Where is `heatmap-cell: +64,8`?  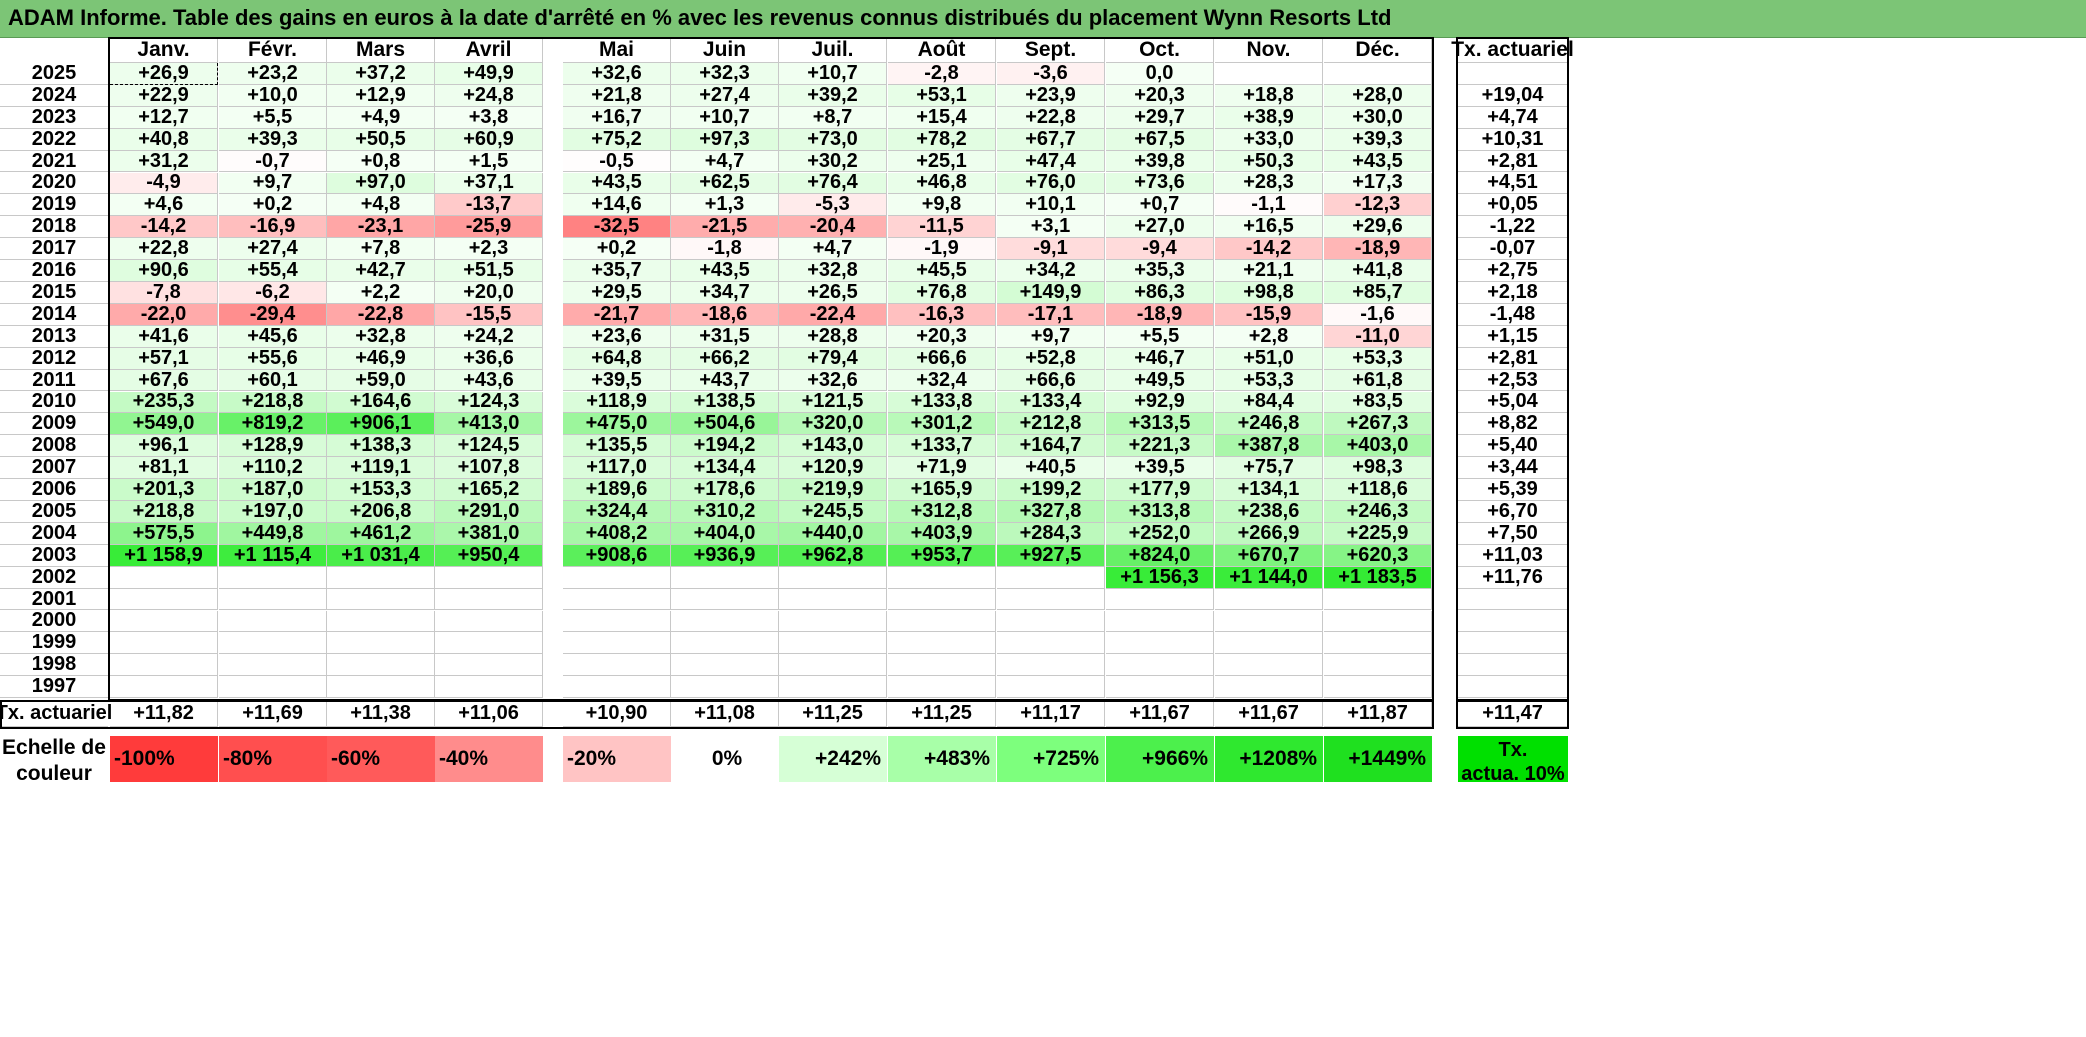
heatmap-cell: +64,8 is located at coordinates (617, 358).